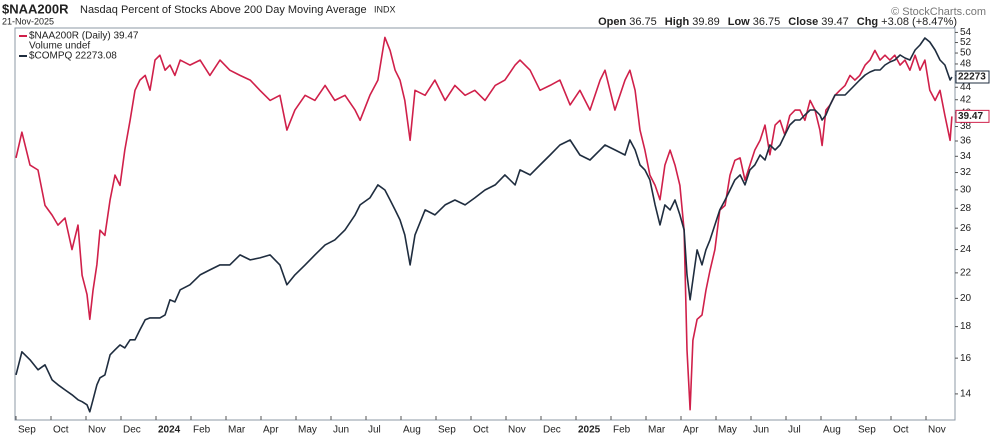 The width and height of the screenshot is (990, 438). Describe the element at coordinates (589, 430) in the screenshot. I see `x-tick-label: 2025` at that location.